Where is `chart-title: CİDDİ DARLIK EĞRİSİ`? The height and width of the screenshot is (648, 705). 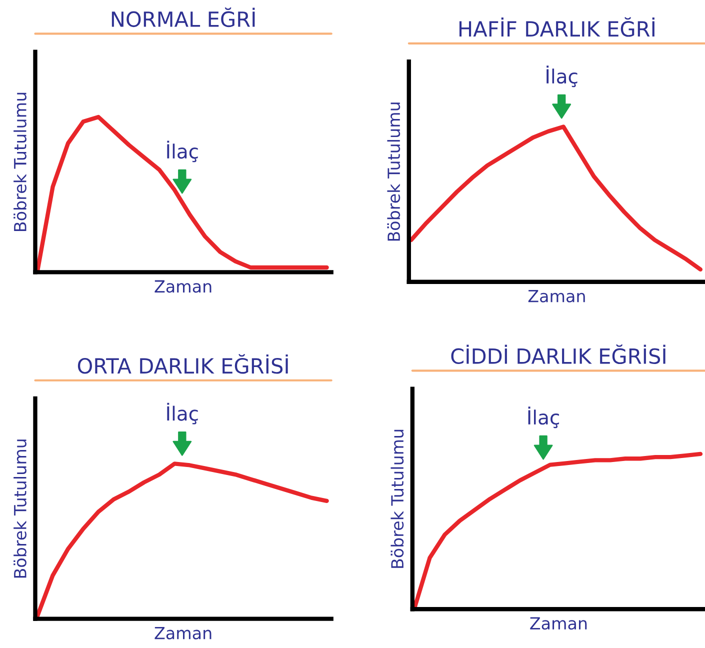 chart-title: CİDDİ DARLIK EĞRİSİ is located at coordinates (558, 354).